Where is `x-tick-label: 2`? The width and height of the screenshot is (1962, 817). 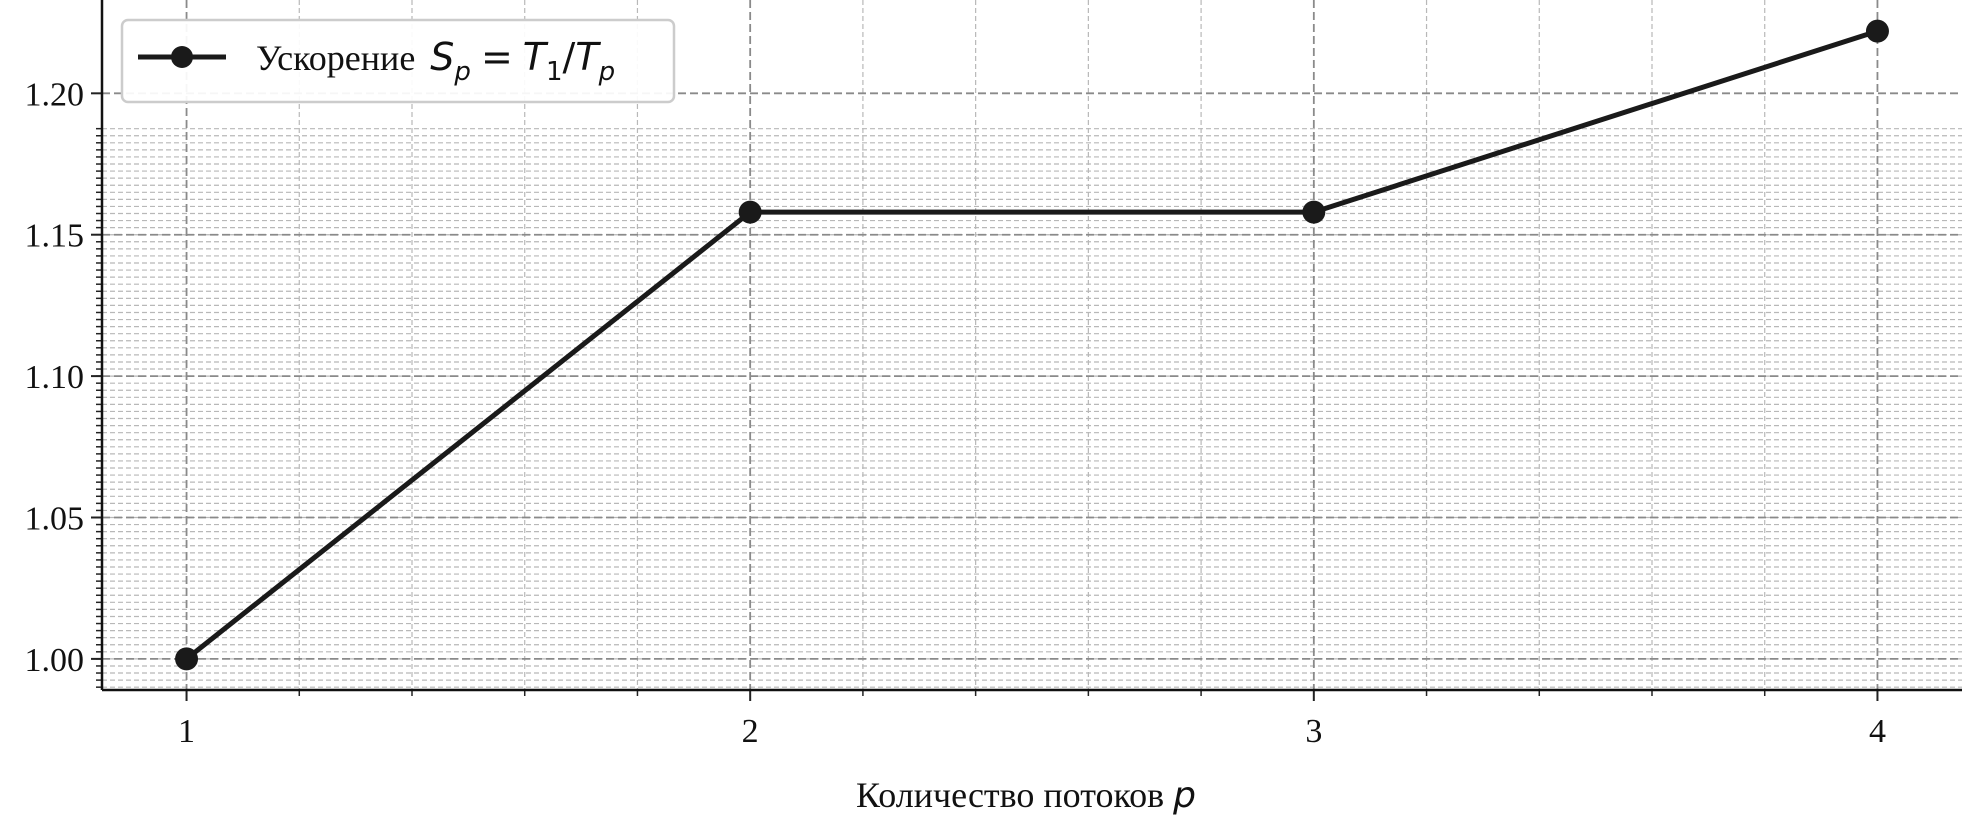
x-tick-label: 2 is located at coordinates (750, 731).